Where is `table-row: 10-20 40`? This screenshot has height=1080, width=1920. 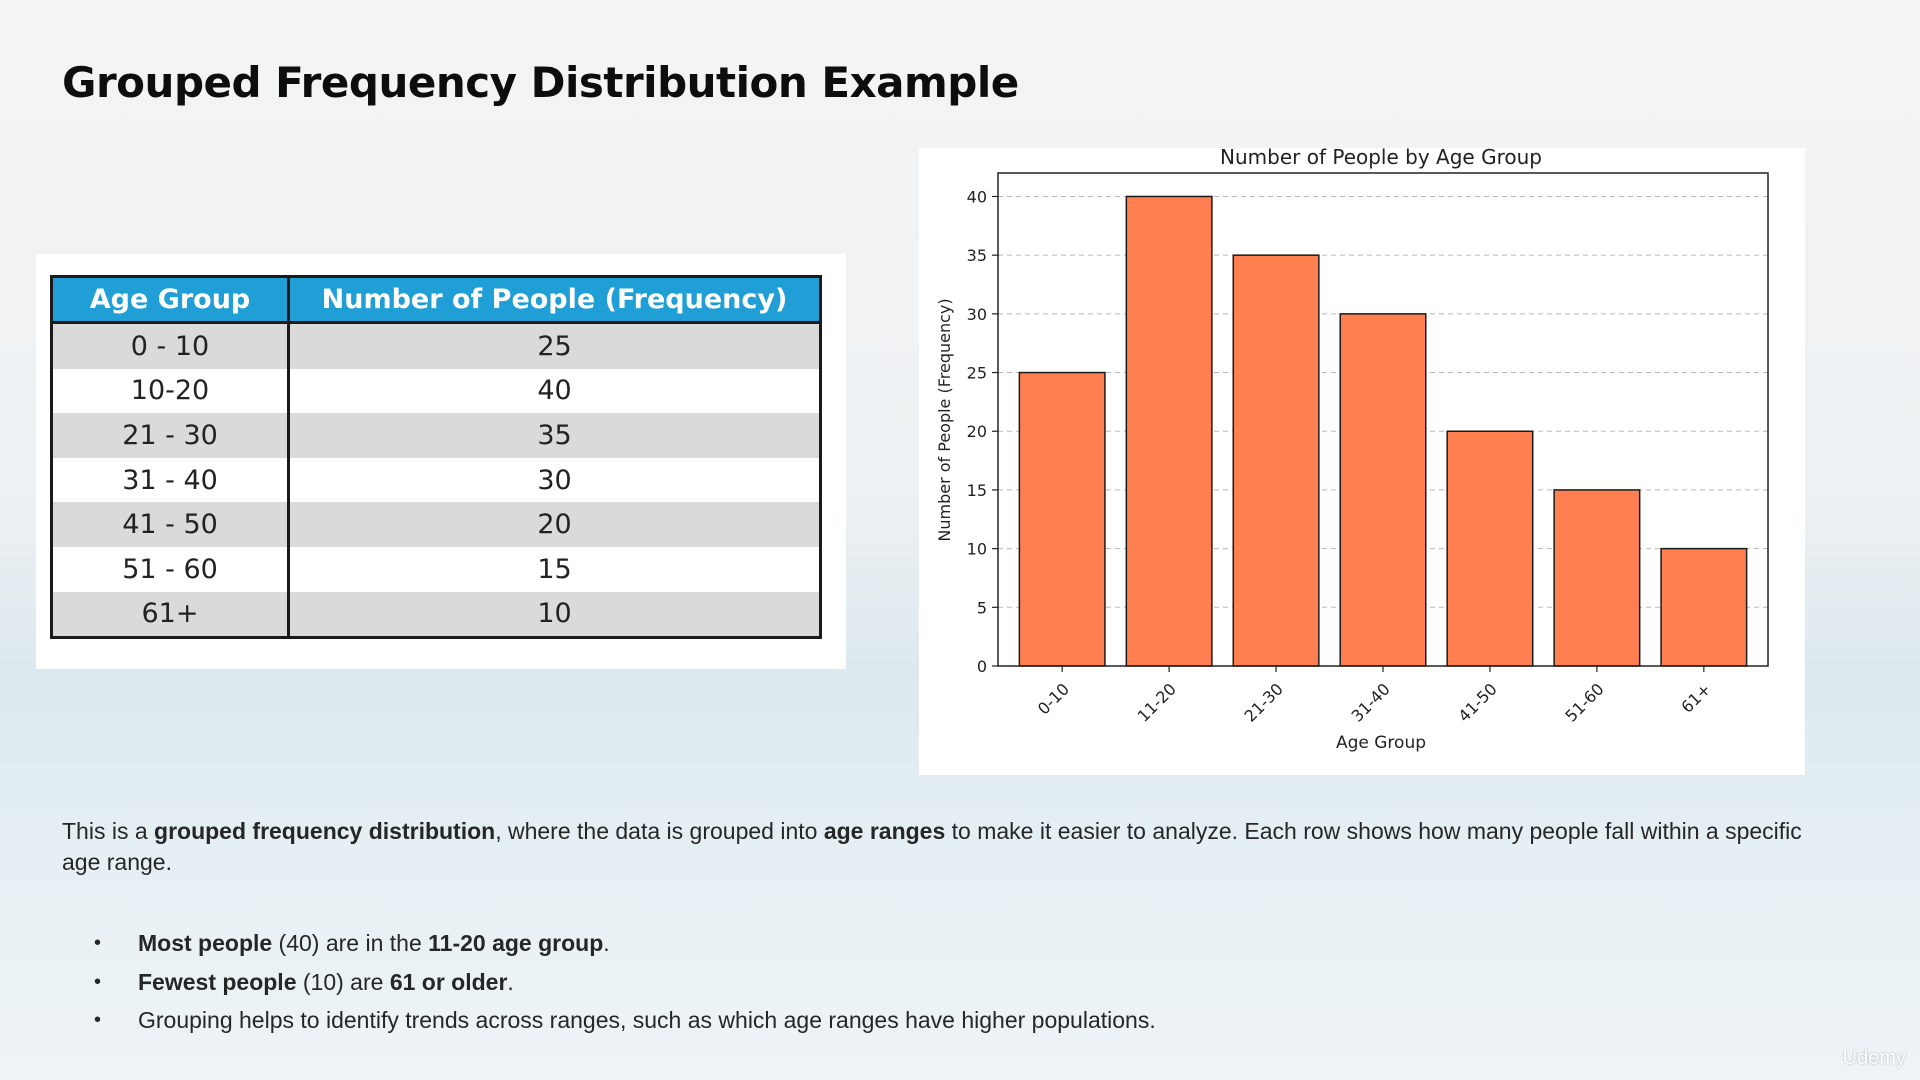
table-row: 10-20 40 is located at coordinates (436, 391).